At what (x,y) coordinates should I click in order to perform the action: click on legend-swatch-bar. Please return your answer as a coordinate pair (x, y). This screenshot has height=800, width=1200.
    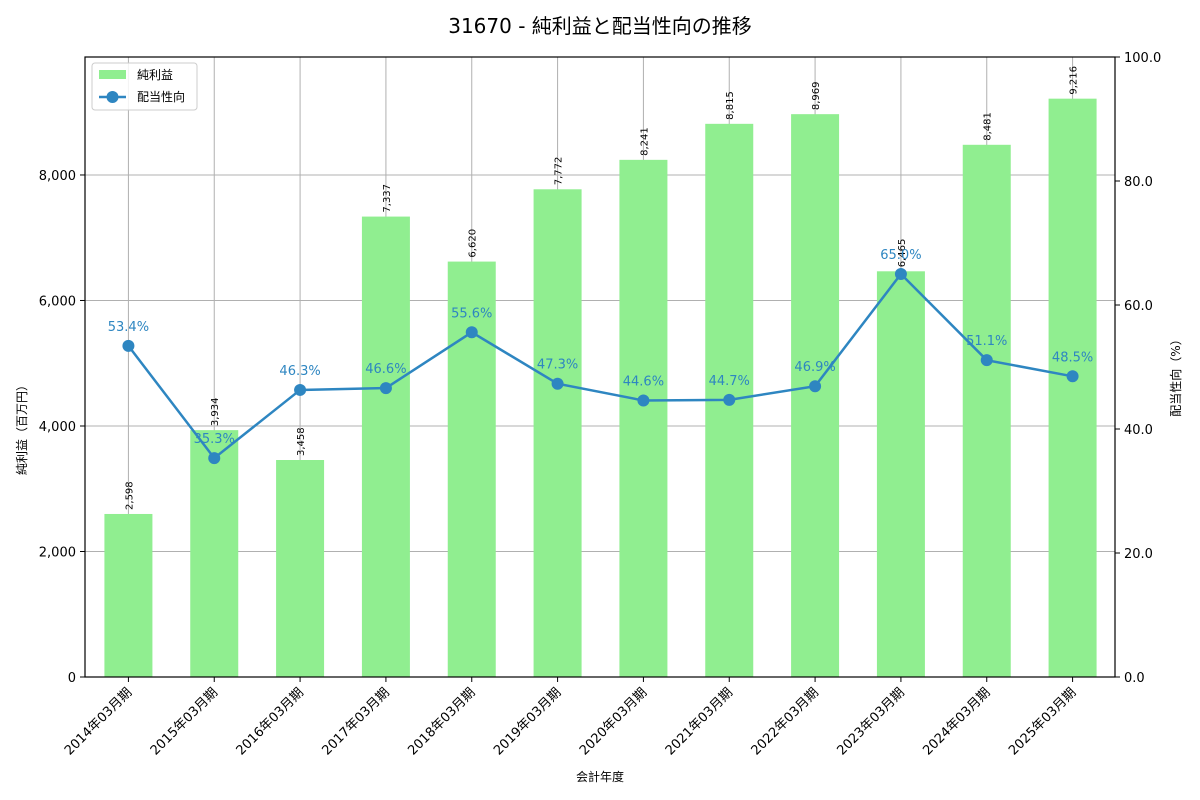
    Looking at the image, I should click on (112, 74).